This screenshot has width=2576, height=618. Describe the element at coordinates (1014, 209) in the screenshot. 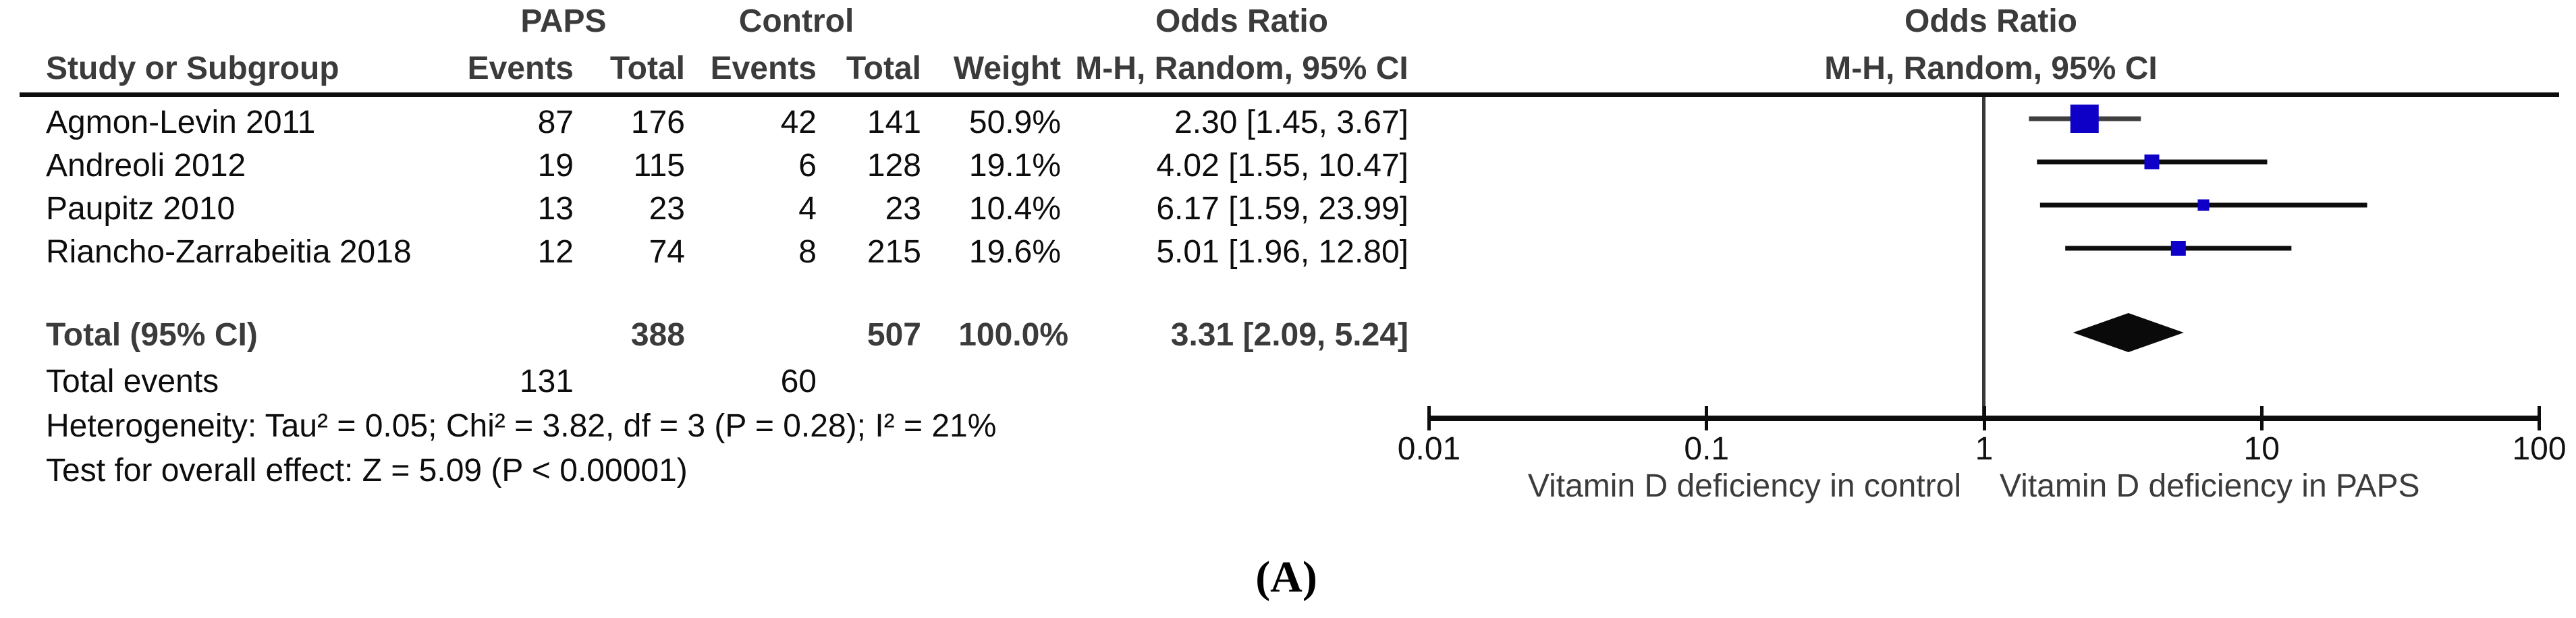

I see `cell-weight: 10.4%` at that location.